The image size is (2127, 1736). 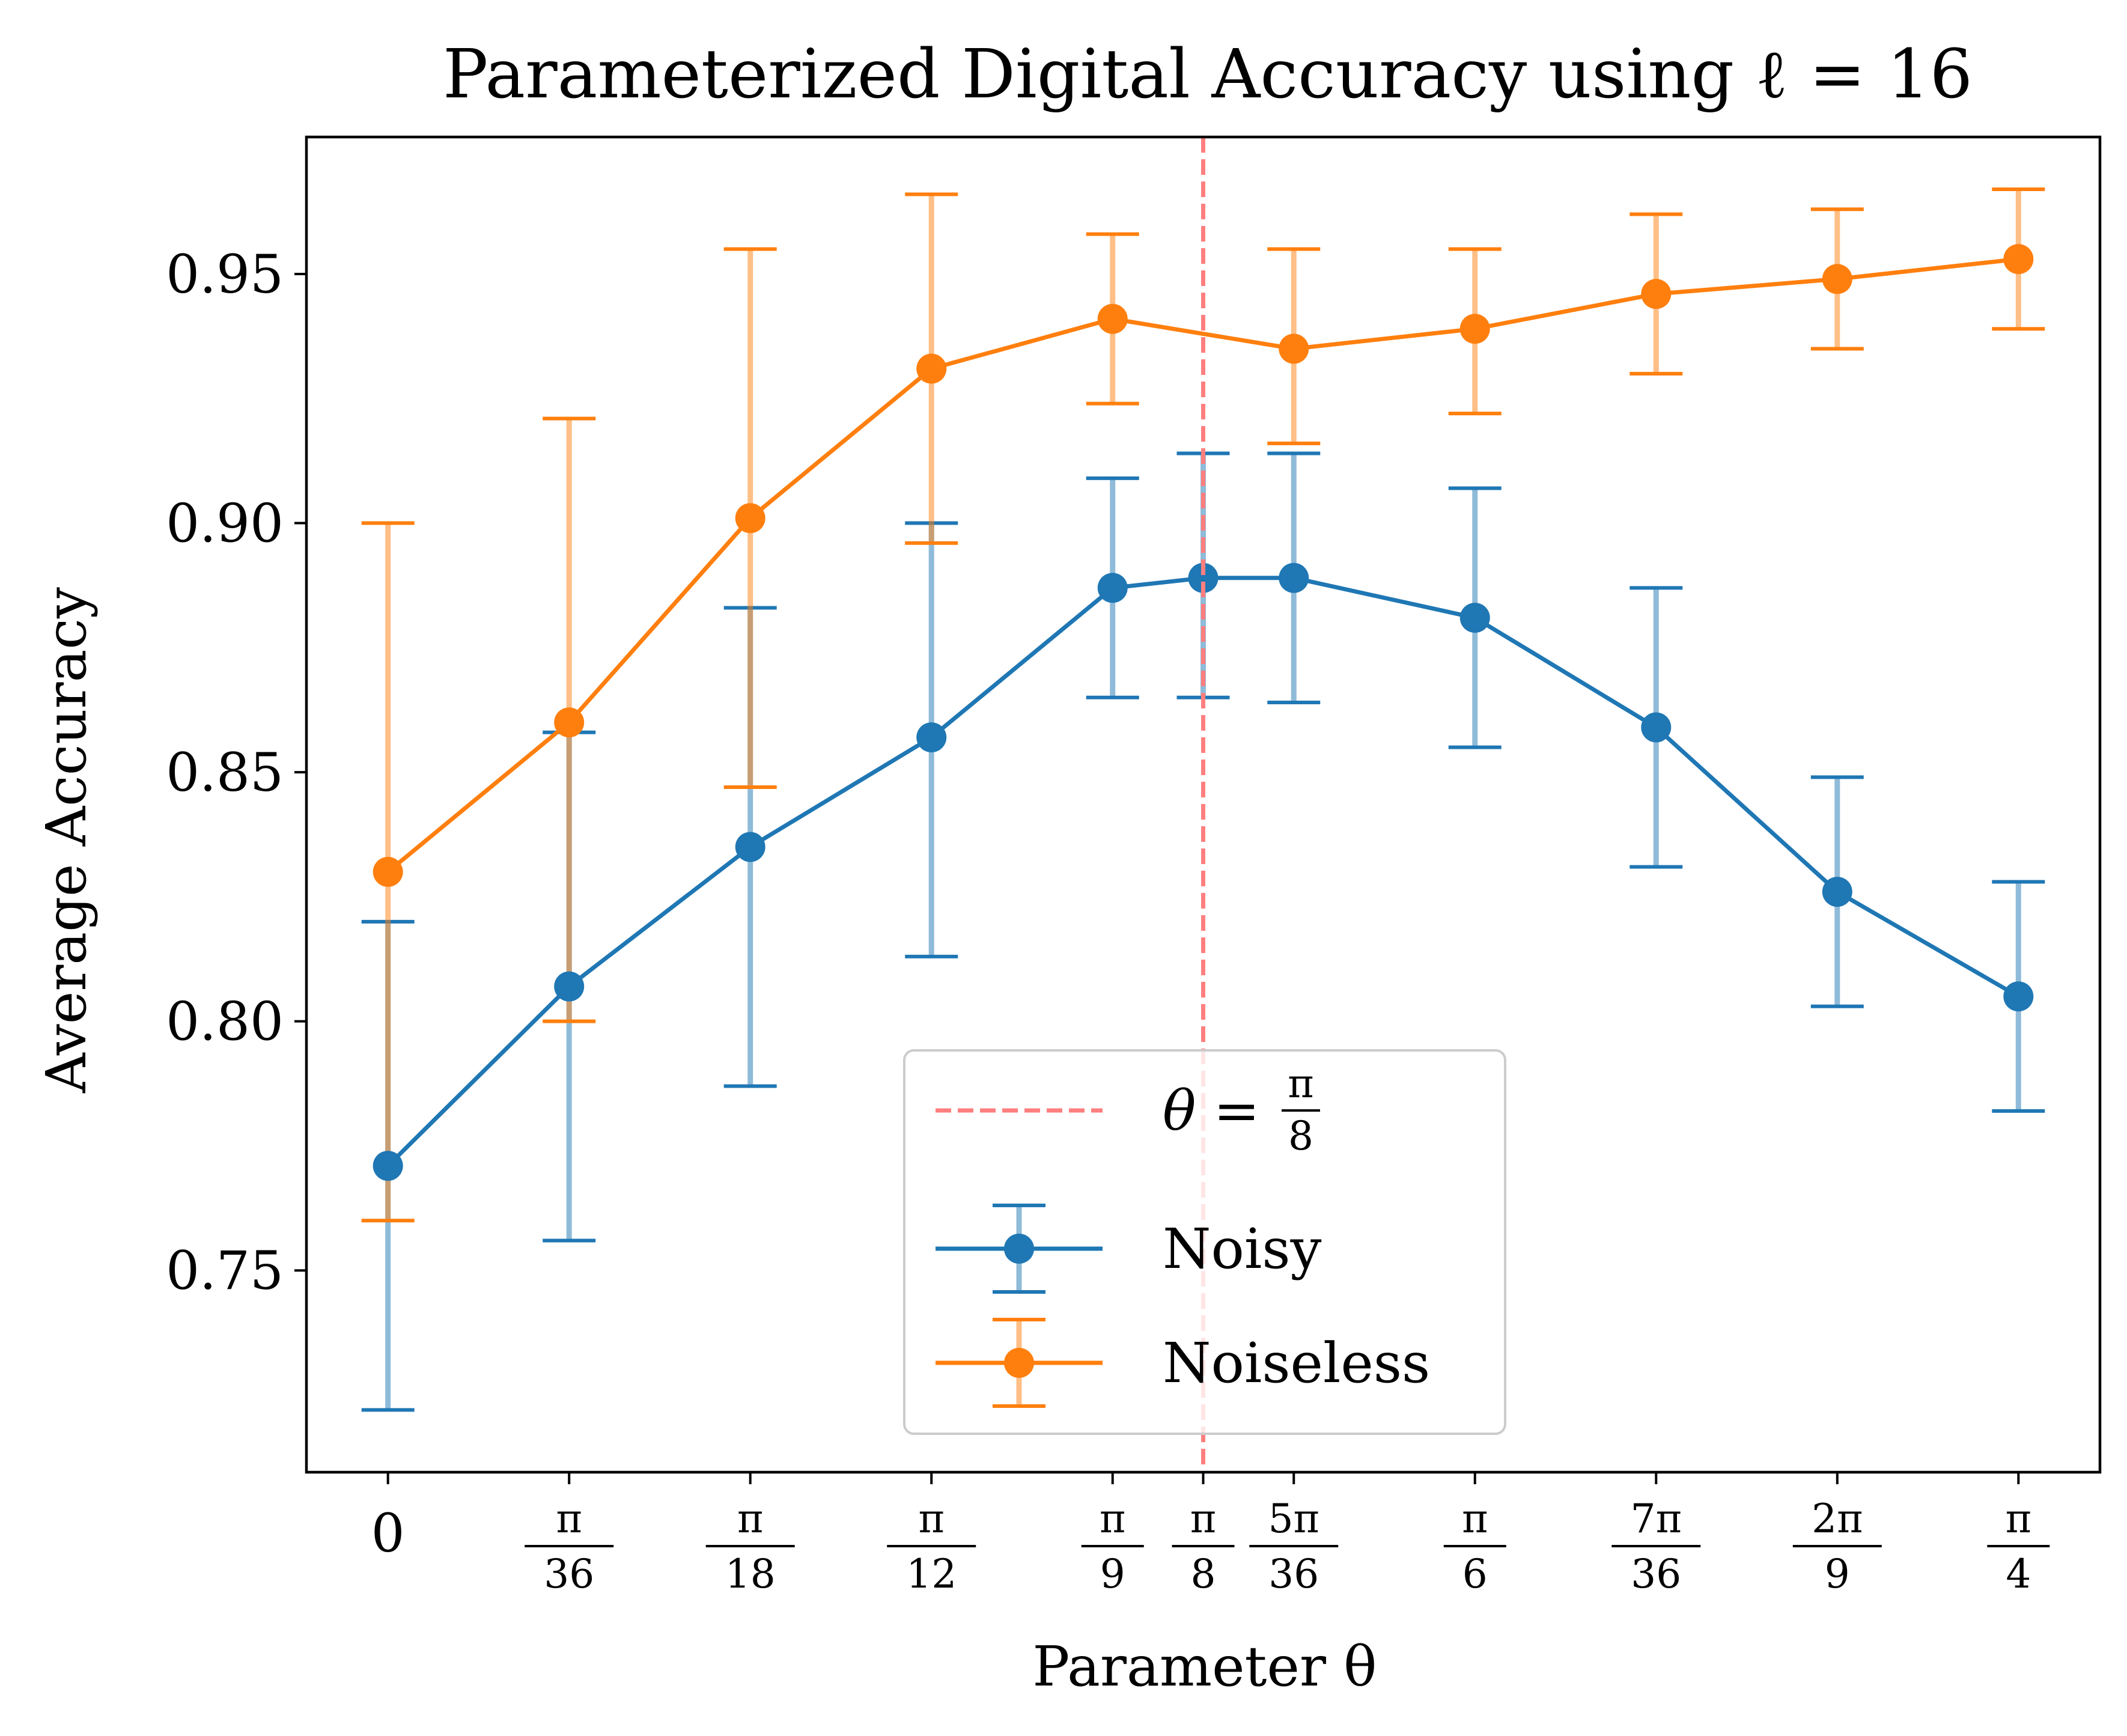 I want to click on x-tick-numerator: 7π, so click(x=1657, y=1519).